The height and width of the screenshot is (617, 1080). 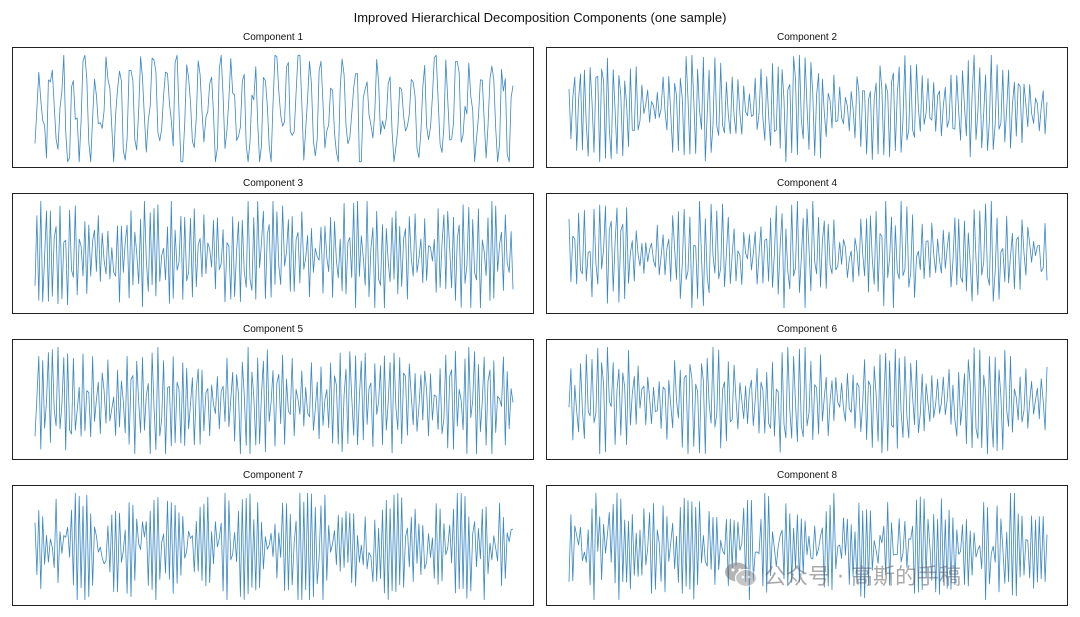 What do you see at coordinates (807, 329) in the screenshot?
I see `subplot-title-6: Component 6` at bounding box center [807, 329].